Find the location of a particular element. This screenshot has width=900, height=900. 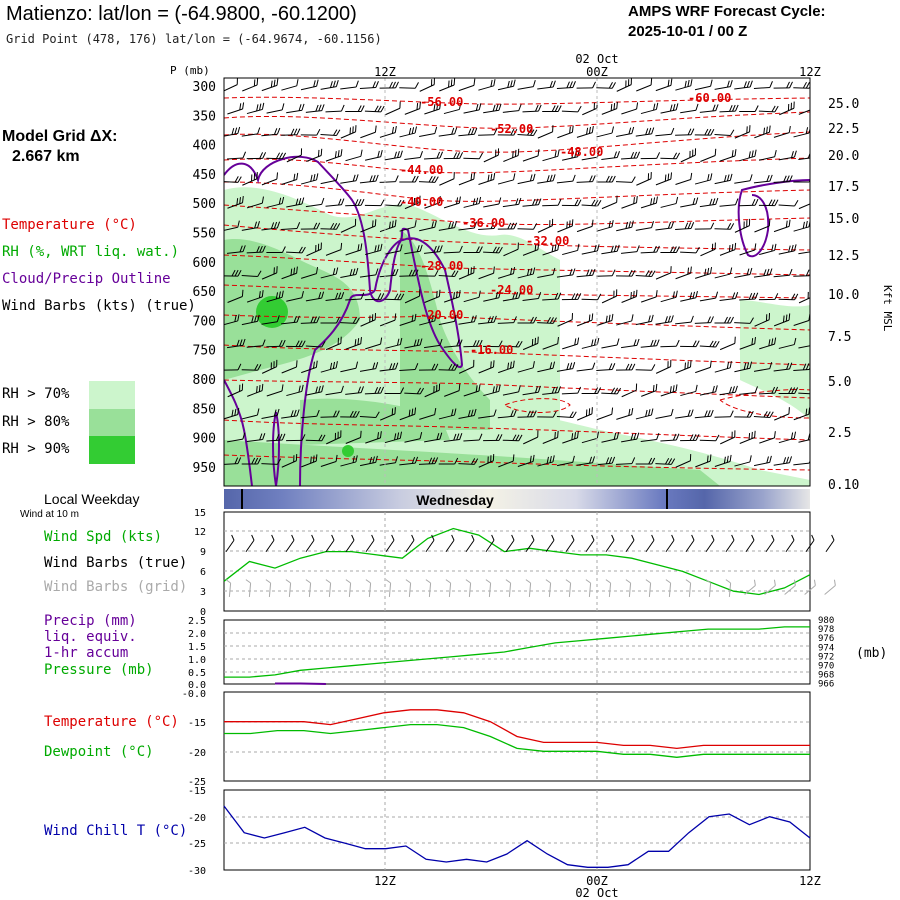

wind-panel-gridlines is located at coordinates (517, 561).